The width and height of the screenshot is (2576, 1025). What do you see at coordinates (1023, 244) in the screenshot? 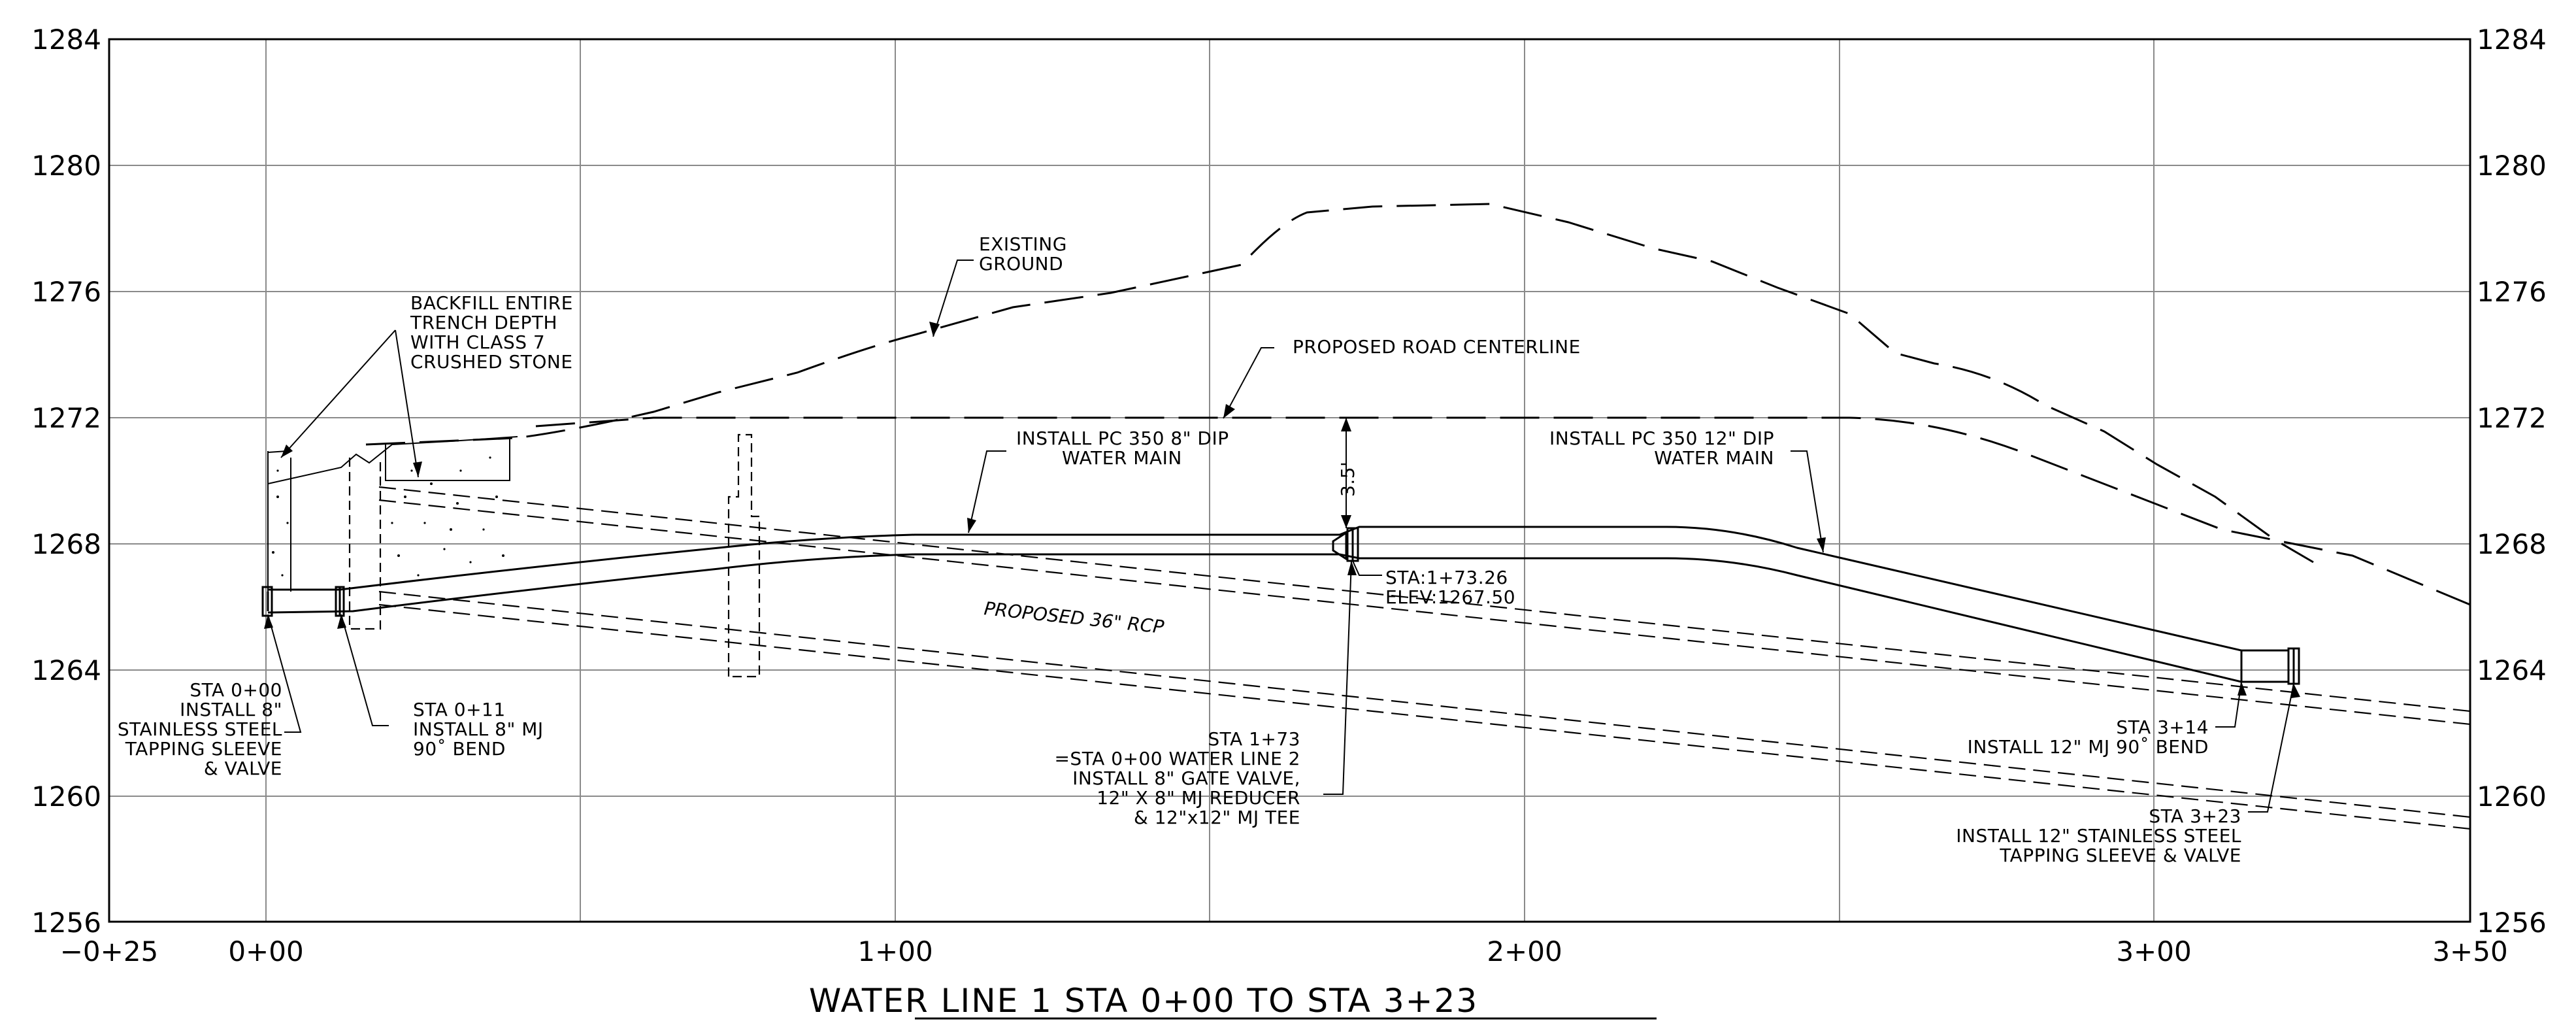
I see `svg-text: EXISTING` at bounding box center [1023, 244].